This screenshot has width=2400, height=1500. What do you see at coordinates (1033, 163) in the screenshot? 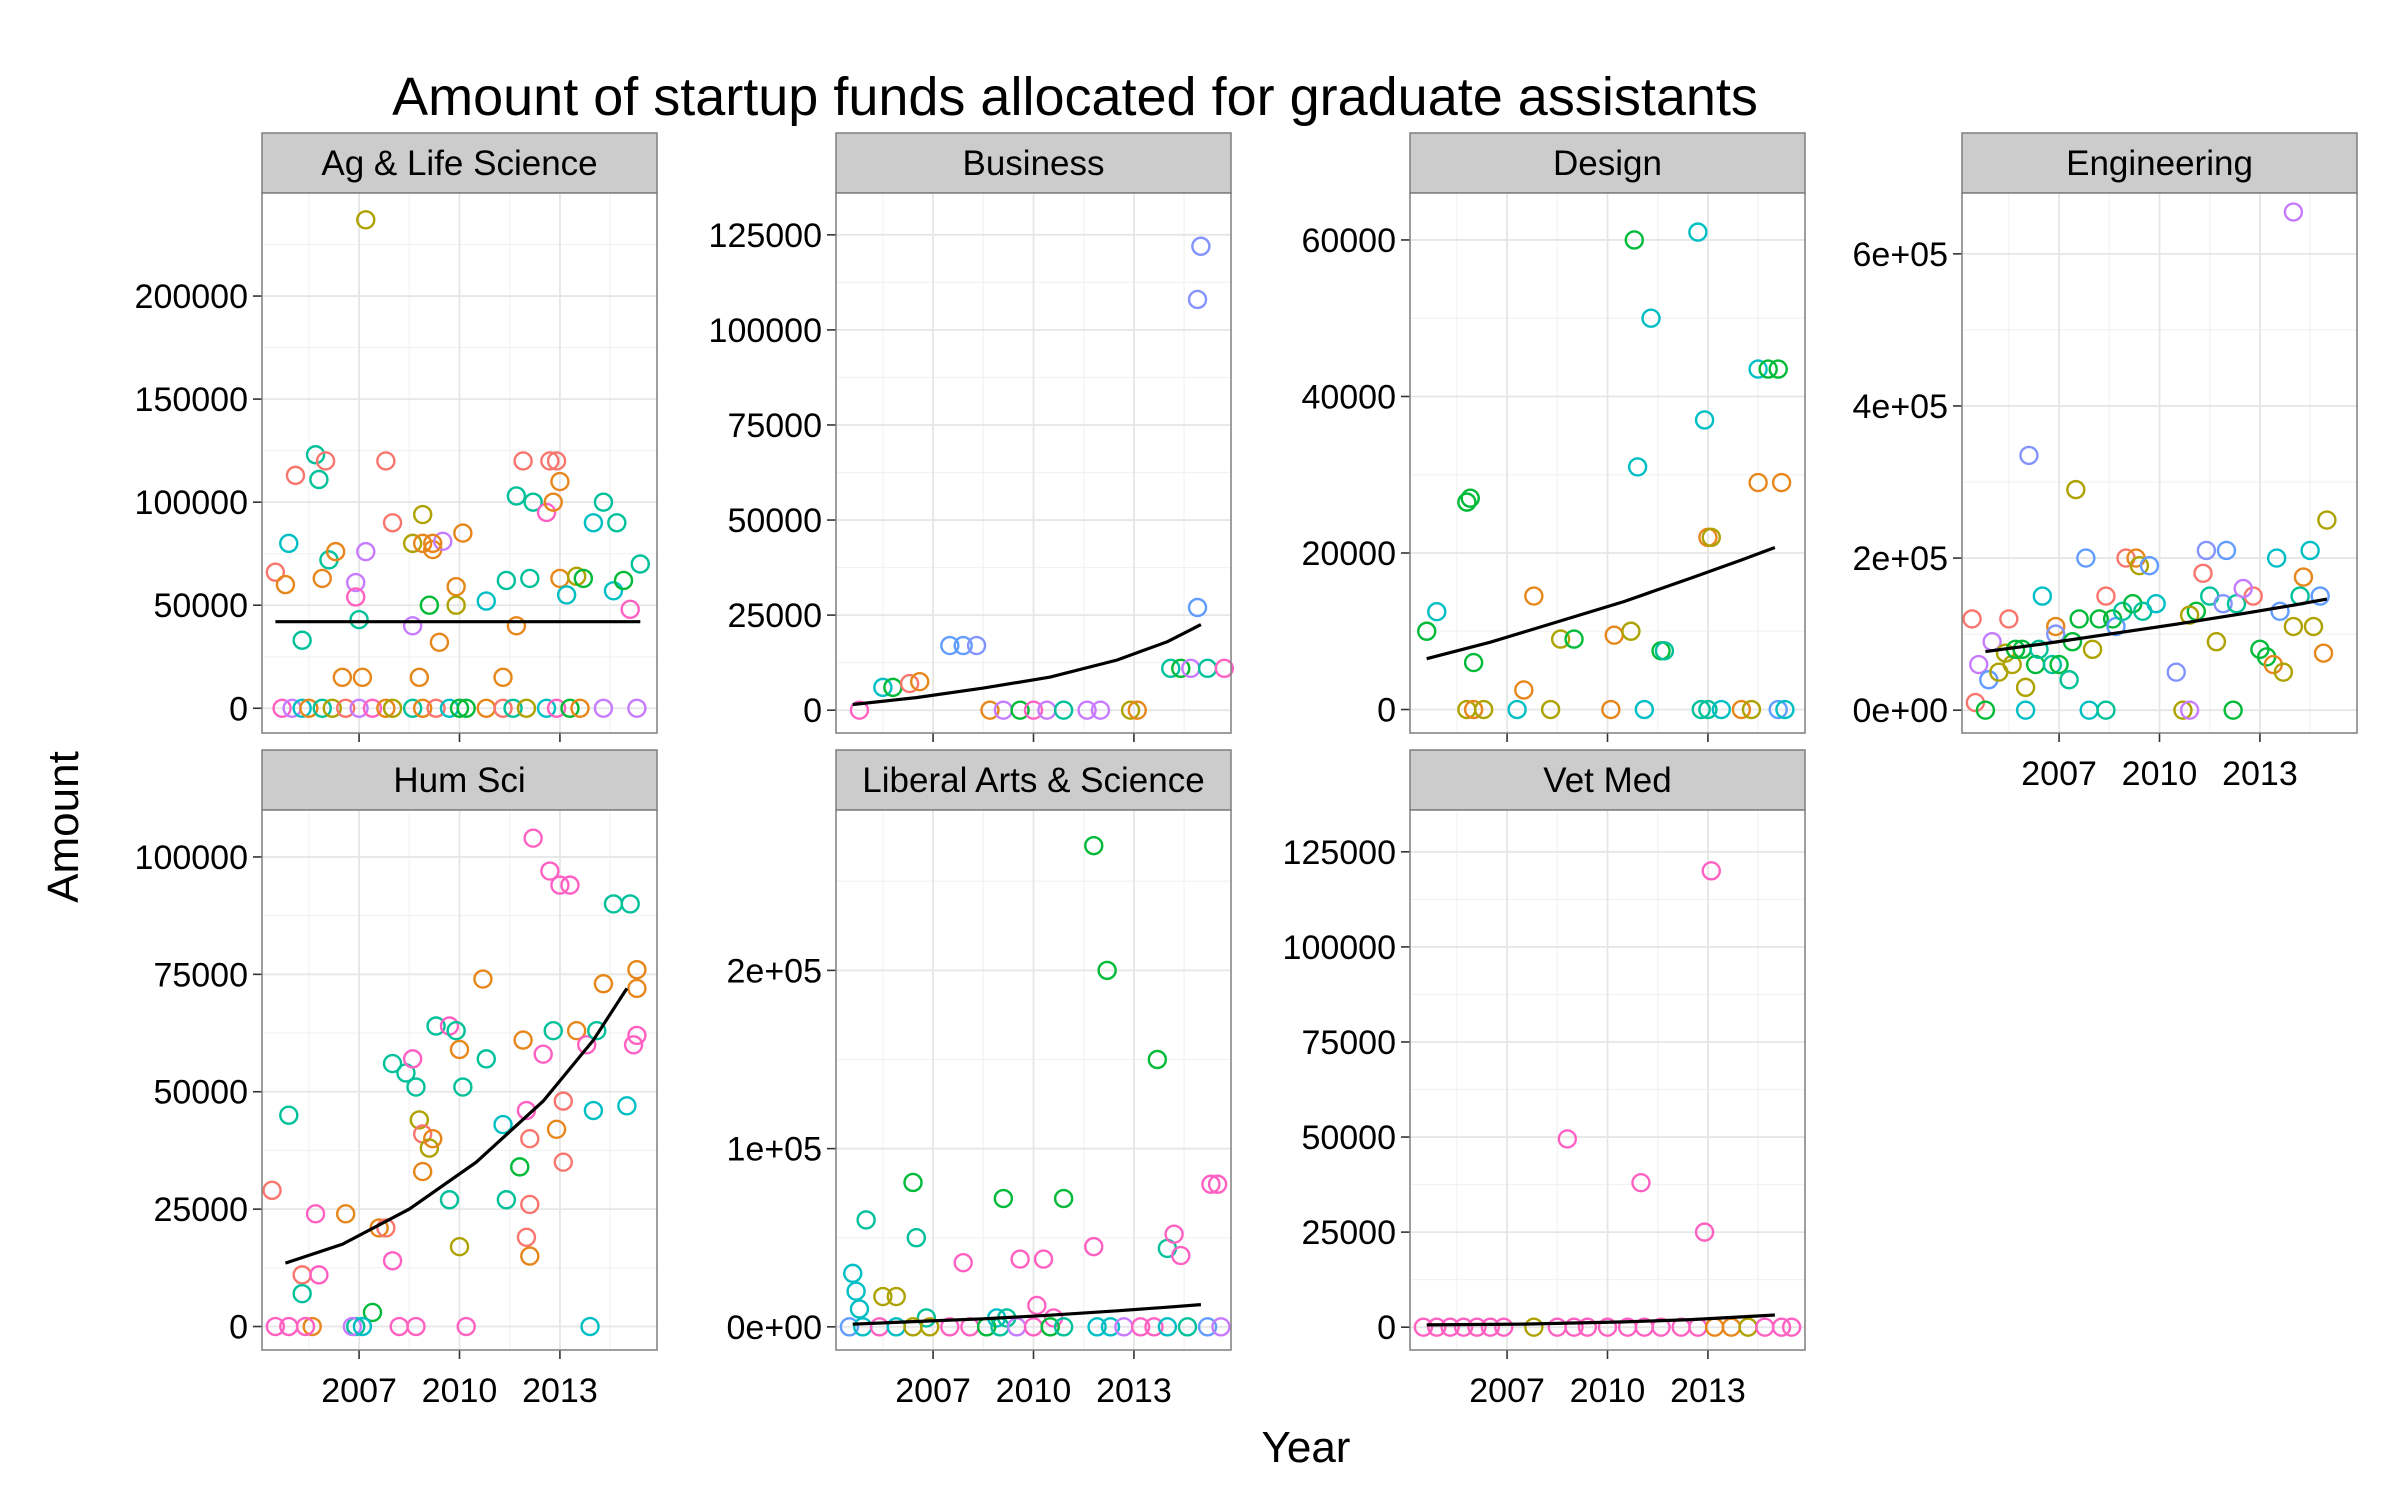
I see `facet-strip` at bounding box center [1033, 163].